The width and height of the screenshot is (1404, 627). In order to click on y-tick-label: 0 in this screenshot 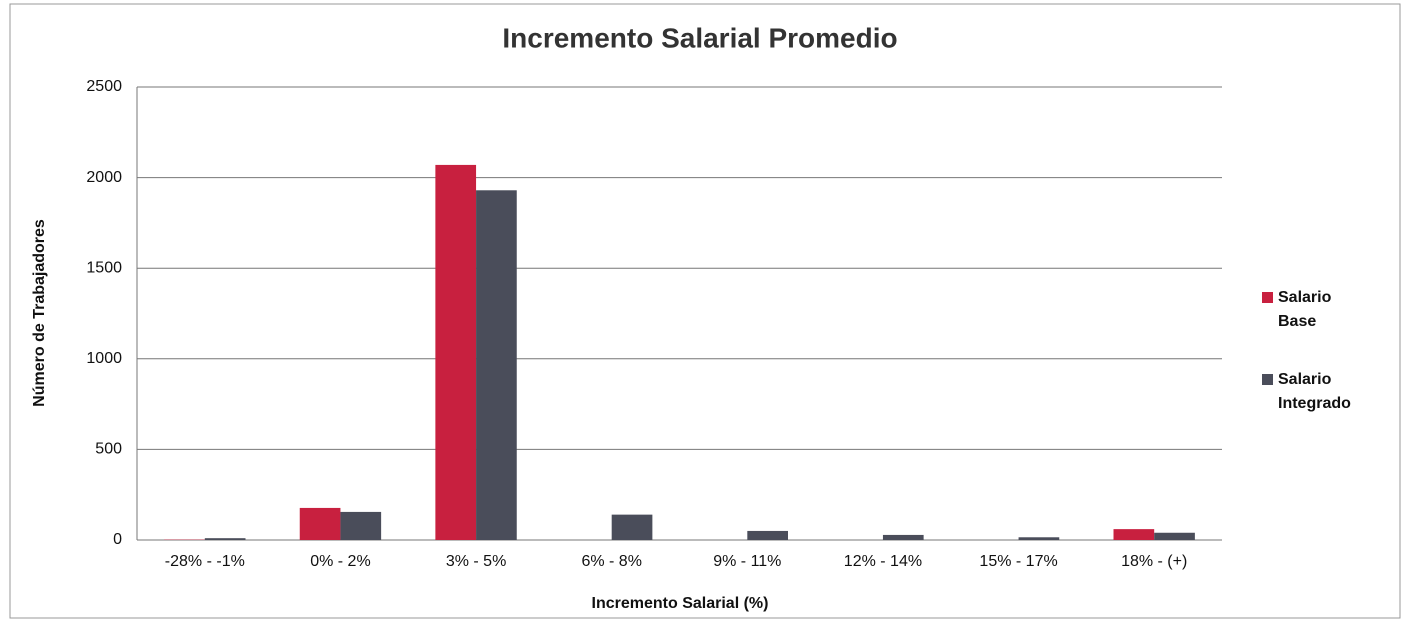, I will do `click(117, 539)`.